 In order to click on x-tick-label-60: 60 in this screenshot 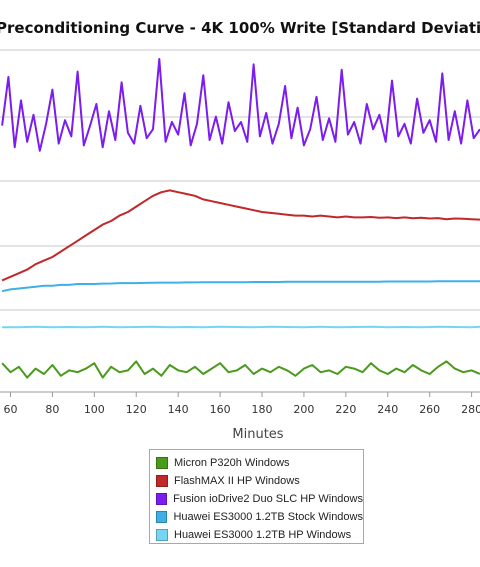, I will do `click(10, 409)`.